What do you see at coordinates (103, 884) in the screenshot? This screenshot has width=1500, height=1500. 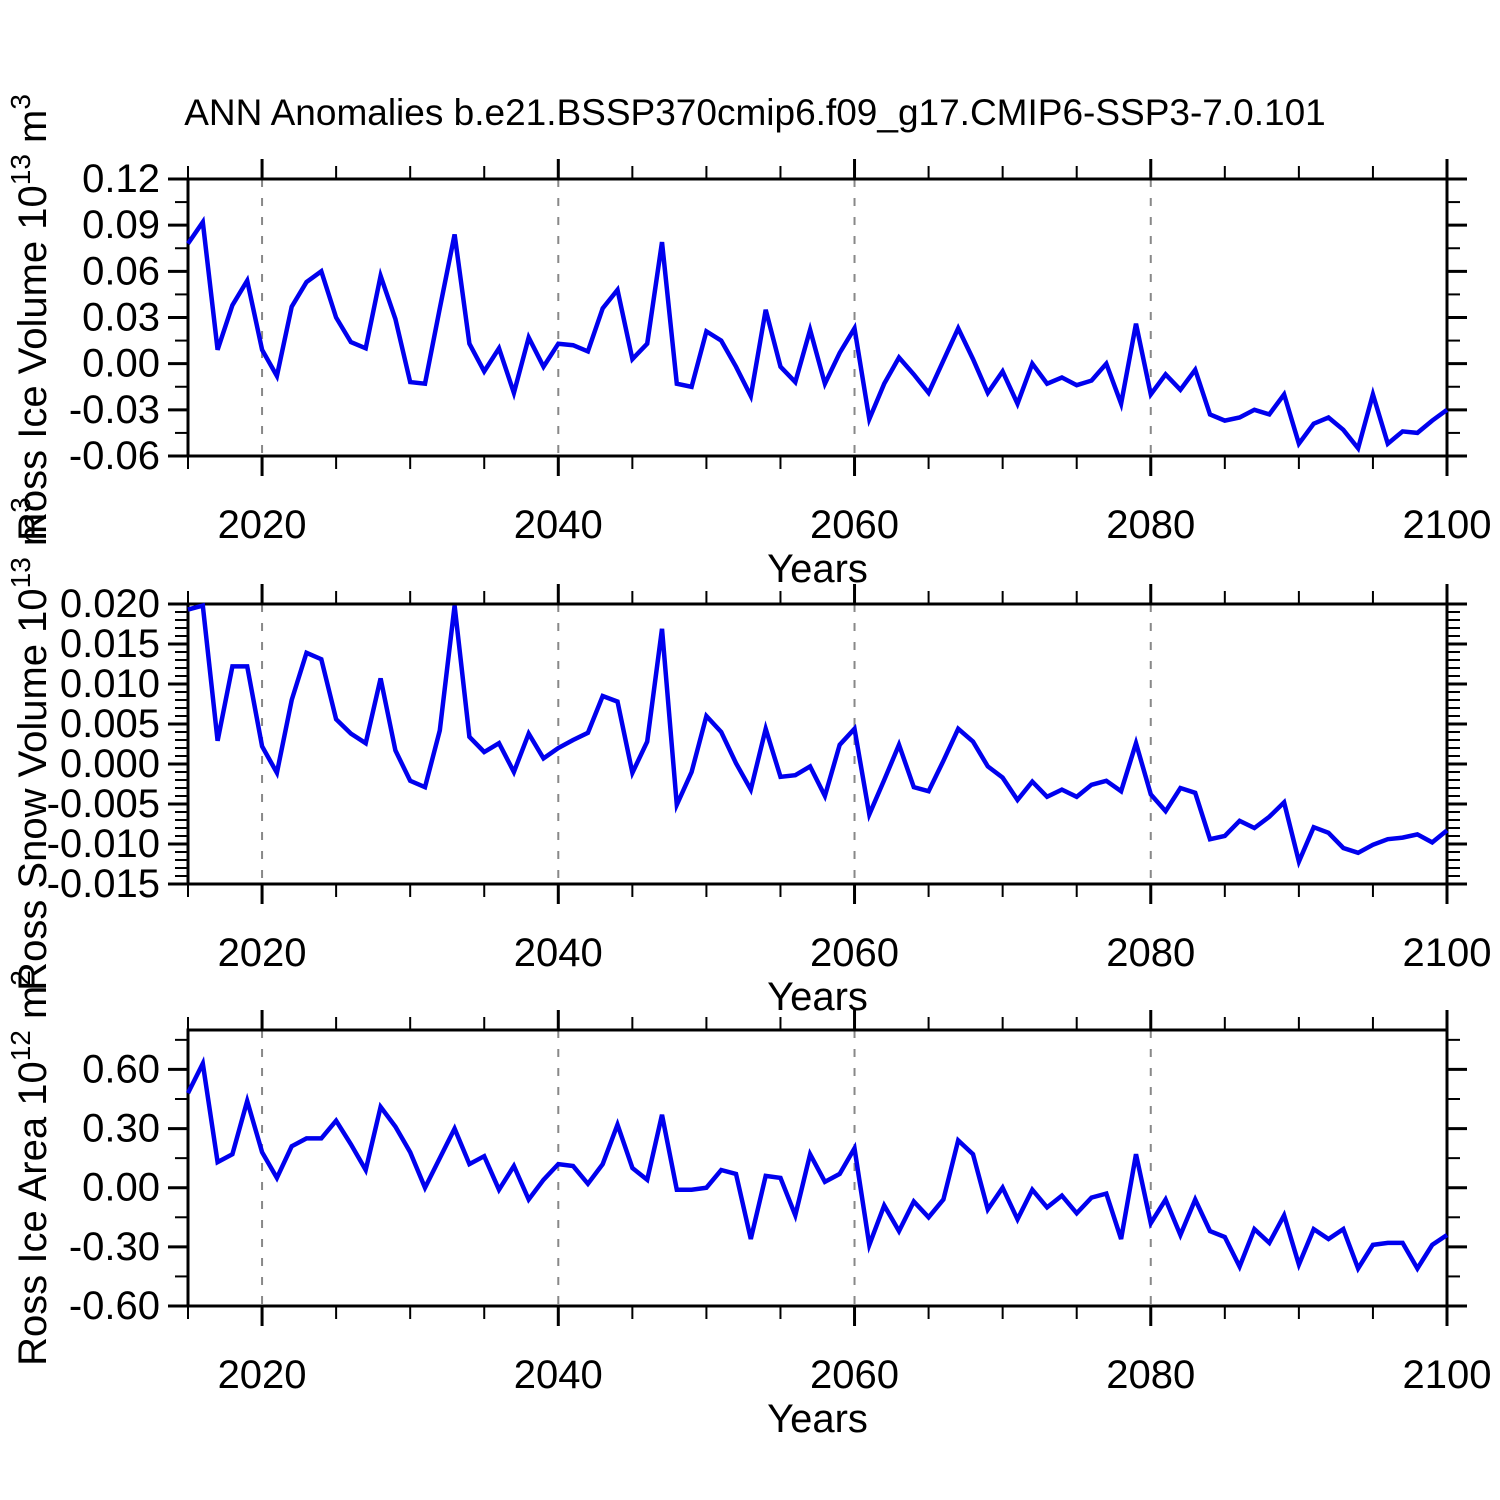 I see `y-tick-label: -0.015` at bounding box center [103, 884].